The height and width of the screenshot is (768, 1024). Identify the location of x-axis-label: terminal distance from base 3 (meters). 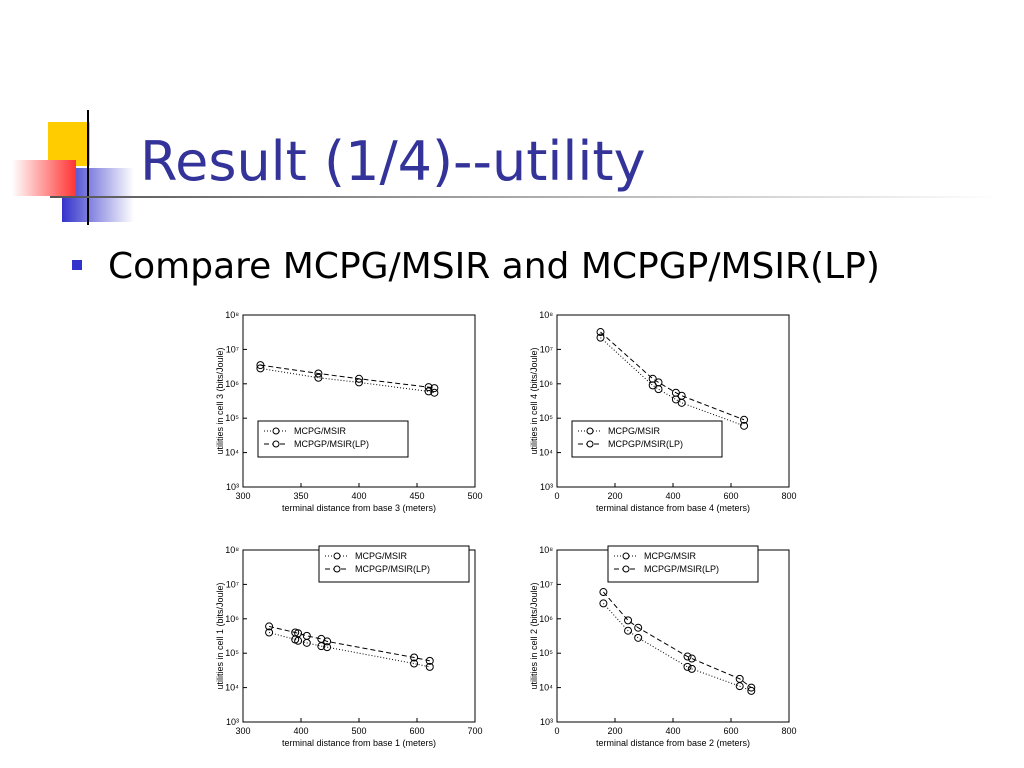
(359, 508).